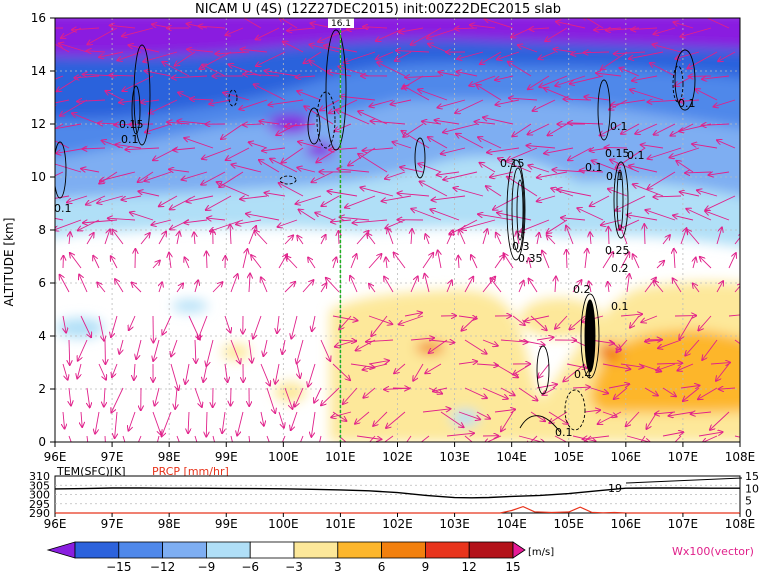 This screenshot has width=767, height=575. I want to click on colorbar-swatch, so click(97, 550).